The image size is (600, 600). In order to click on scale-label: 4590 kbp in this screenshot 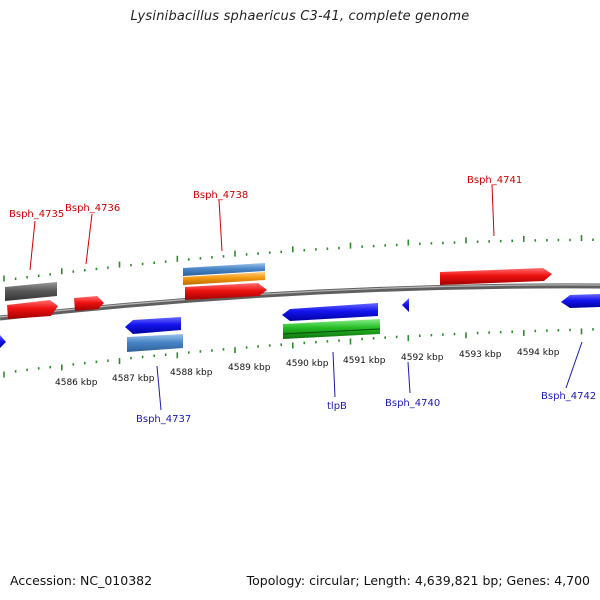, I will do `click(307, 364)`.